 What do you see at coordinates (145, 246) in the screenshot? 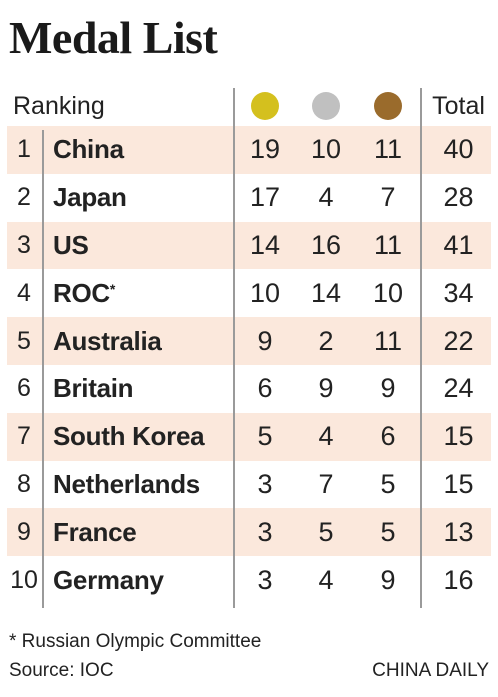
I see `country-cell: US` at bounding box center [145, 246].